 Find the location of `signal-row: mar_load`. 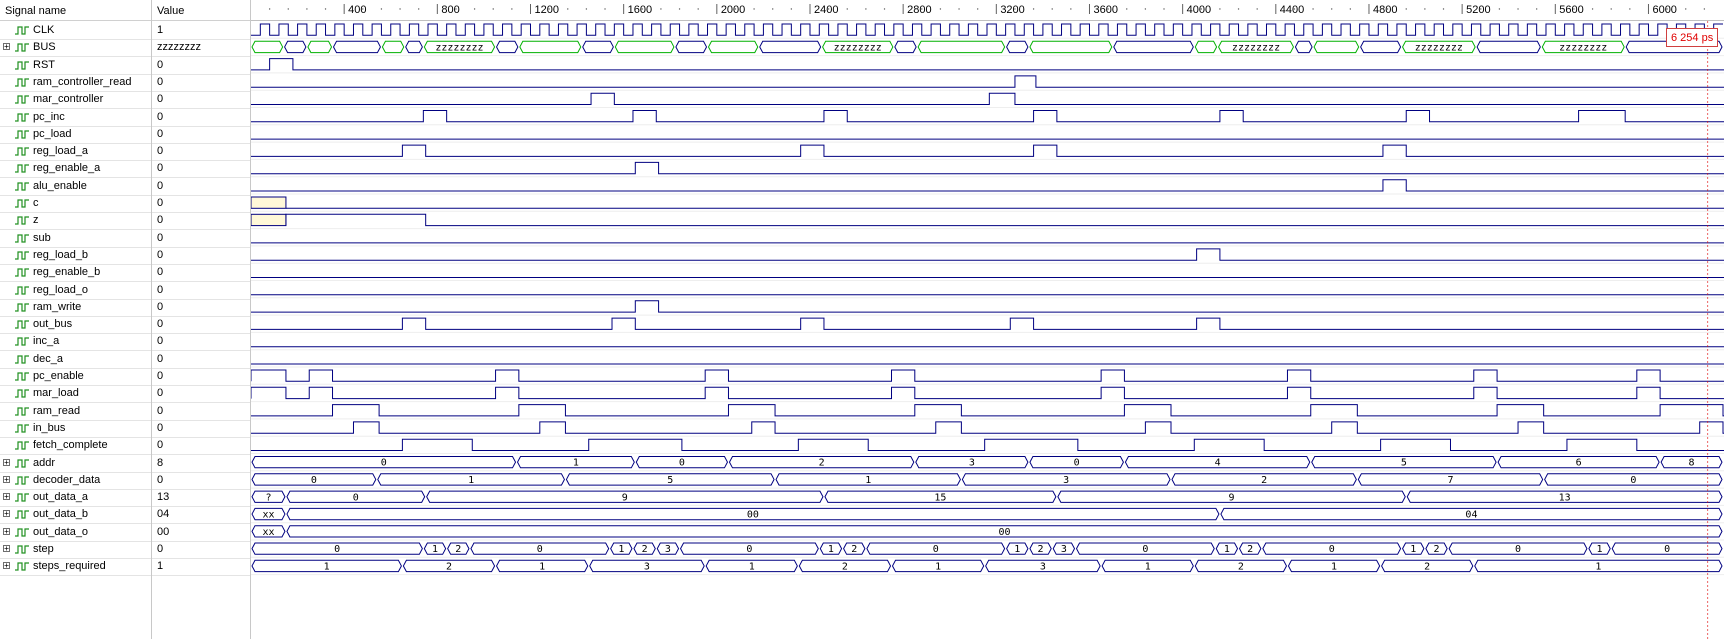

signal-row: mar_load is located at coordinates (75, 394).